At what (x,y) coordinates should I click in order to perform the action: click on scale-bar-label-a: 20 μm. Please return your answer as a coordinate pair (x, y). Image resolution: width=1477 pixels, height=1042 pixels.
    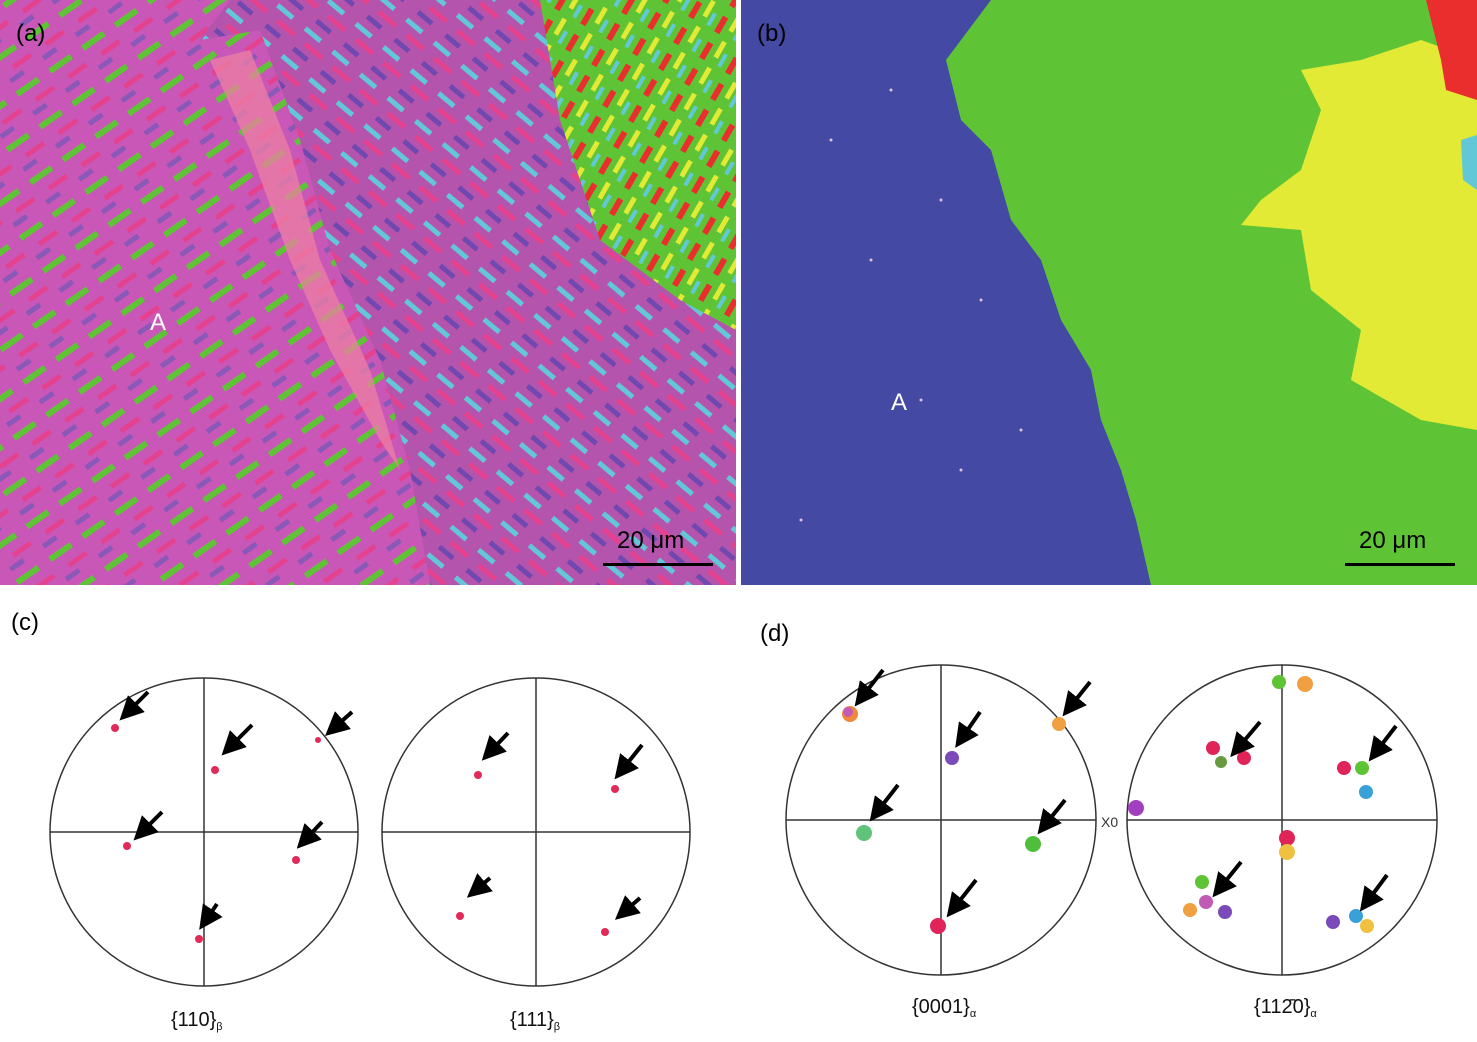
    Looking at the image, I should click on (651, 540).